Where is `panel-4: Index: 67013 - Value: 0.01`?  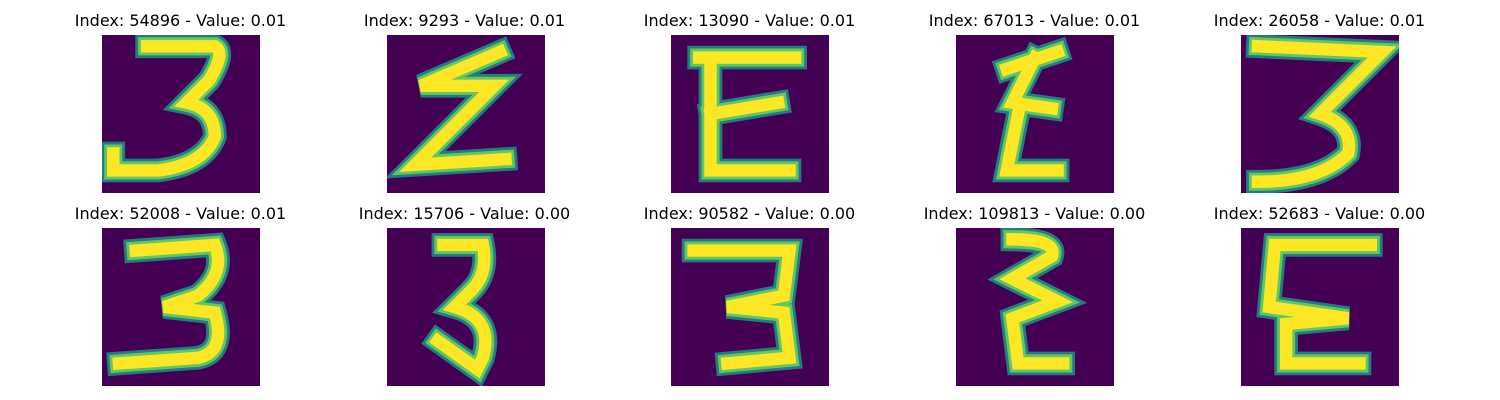
panel-4: Index: 67013 - Value: 0.01 is located at coordinates (1034, 96).